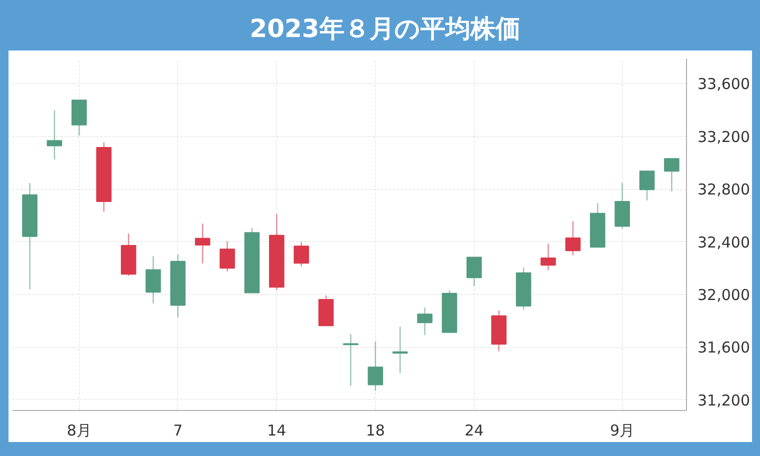  What do you see at coordinates (724, 347) in the screenshot?
I see `y-tick-label: 31,600` at bounding box center [724, 347].